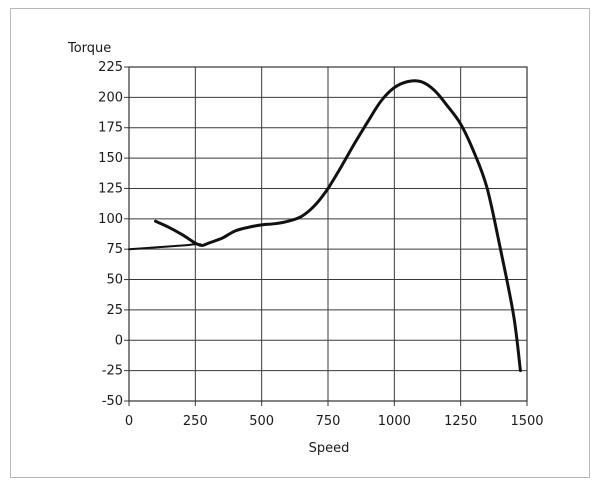 The width and height of the screenshot is (600, 484). I want to click on y-tick-label: -25, so click(112, 371).